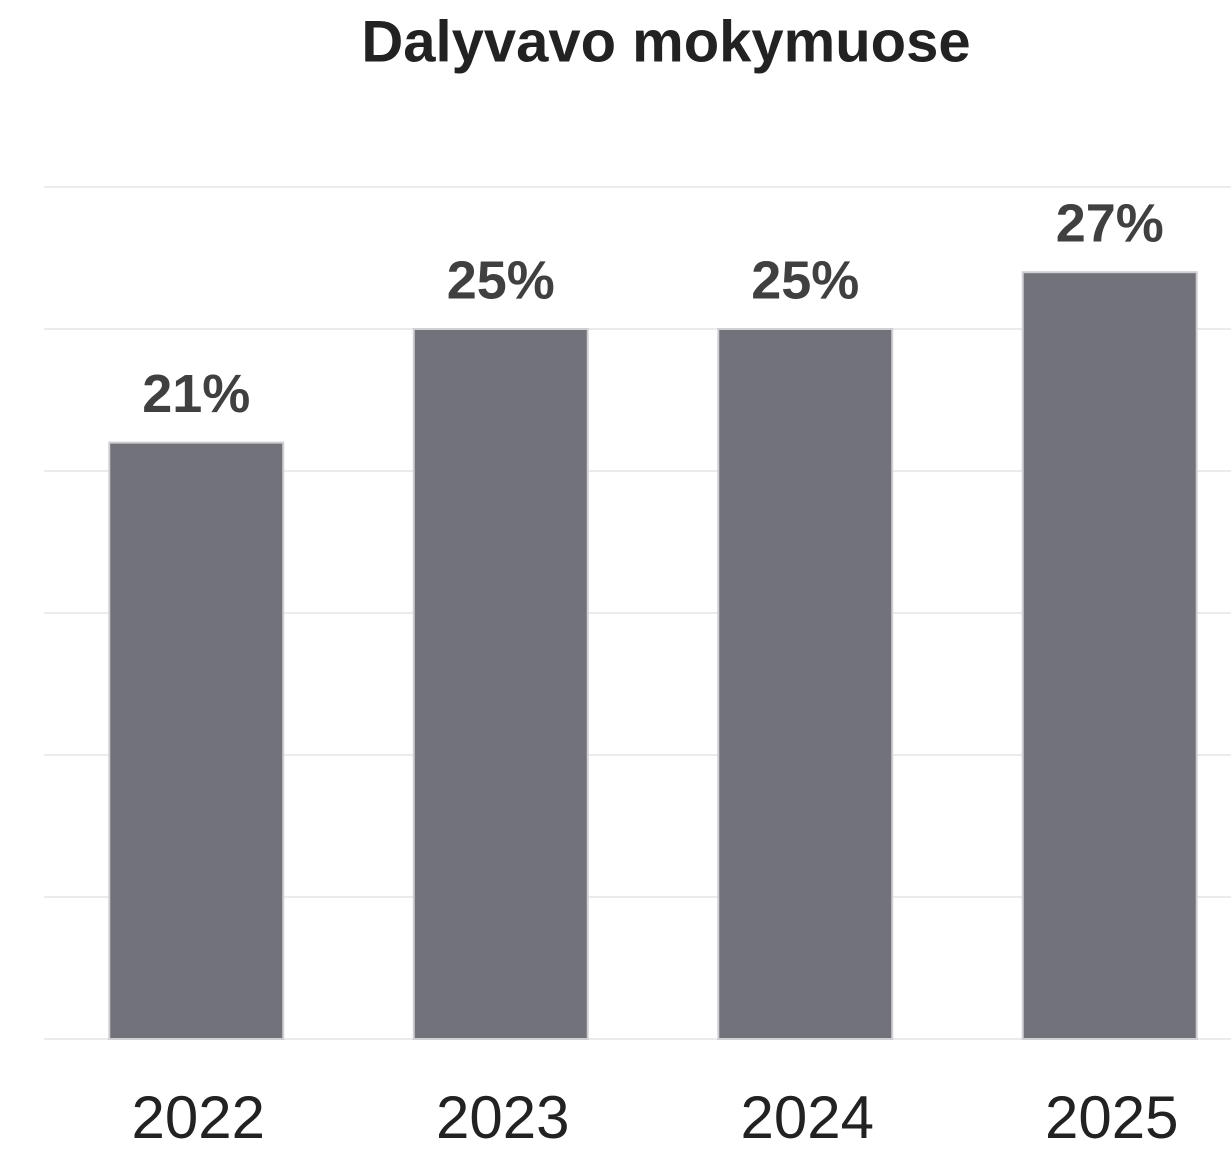  Describe the element at coordinates (665, 41) in the screenshot. I see `chart-title: Dalyvavo mokymuose` at that location.